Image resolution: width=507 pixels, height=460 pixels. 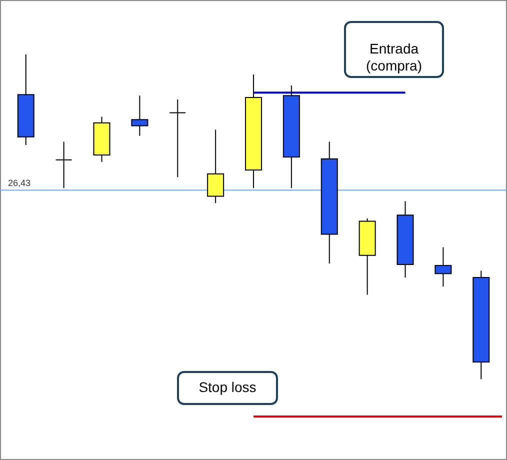 I want to click on ref-line-label: Entrada (compra), so click(x=394, y=57).